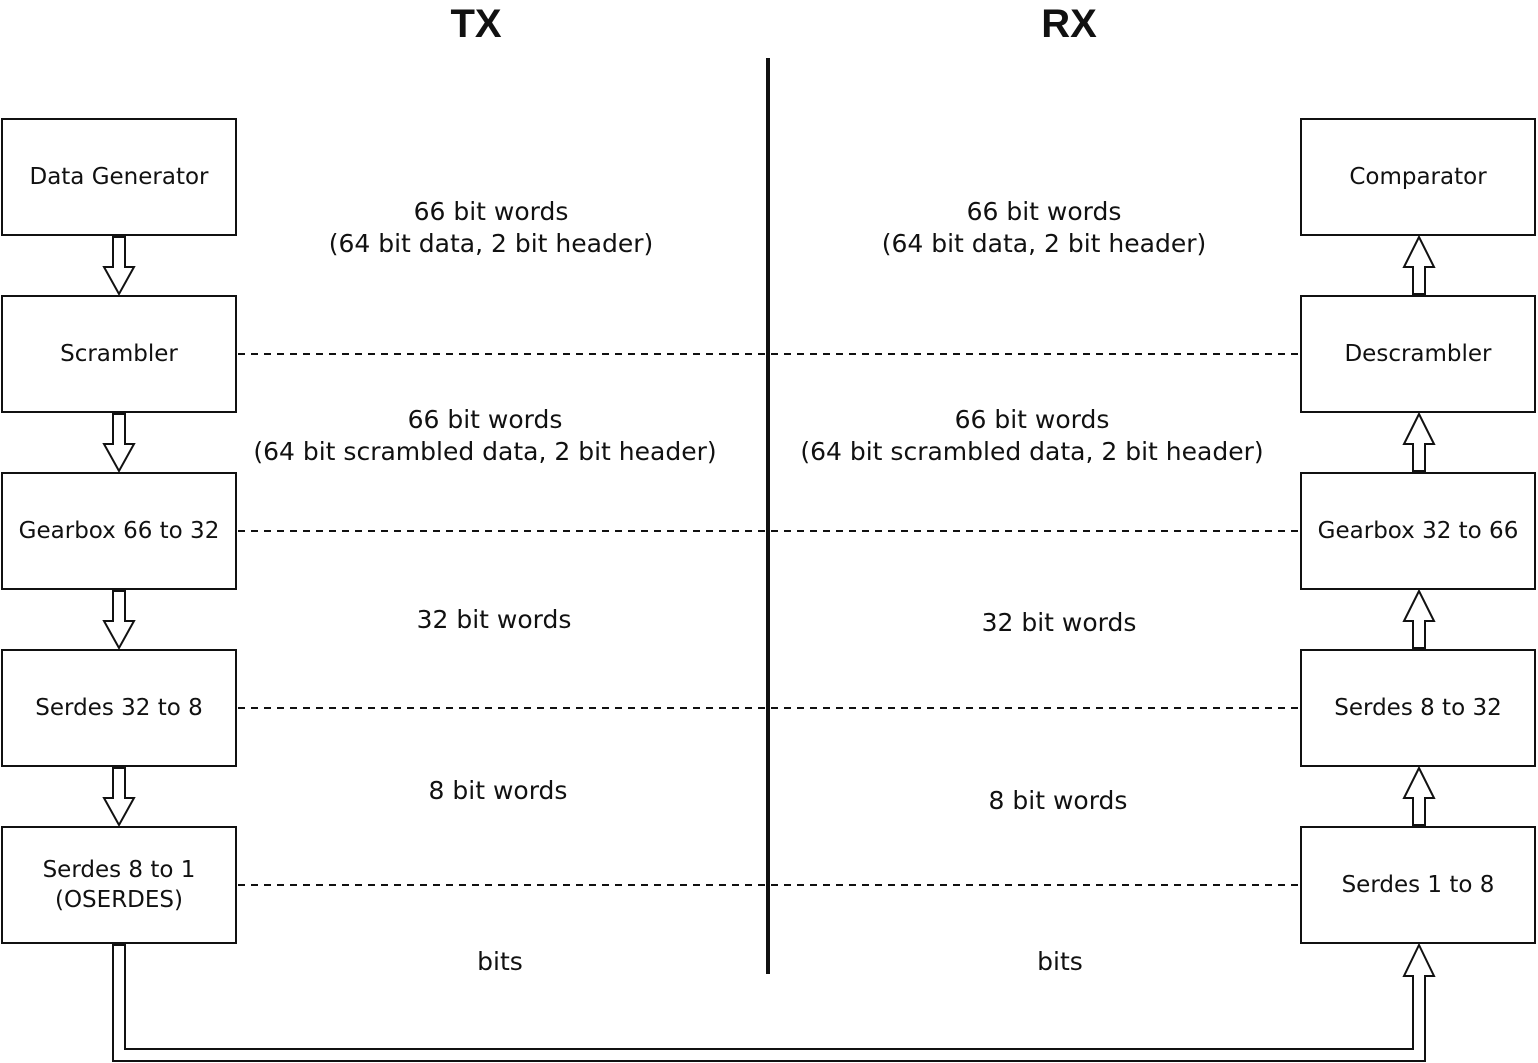 The image size is (1538, 1063). Describe the element at coordinates (119, 354) in the screenshot. I see `scrambler-block: Scrambler` at that location.